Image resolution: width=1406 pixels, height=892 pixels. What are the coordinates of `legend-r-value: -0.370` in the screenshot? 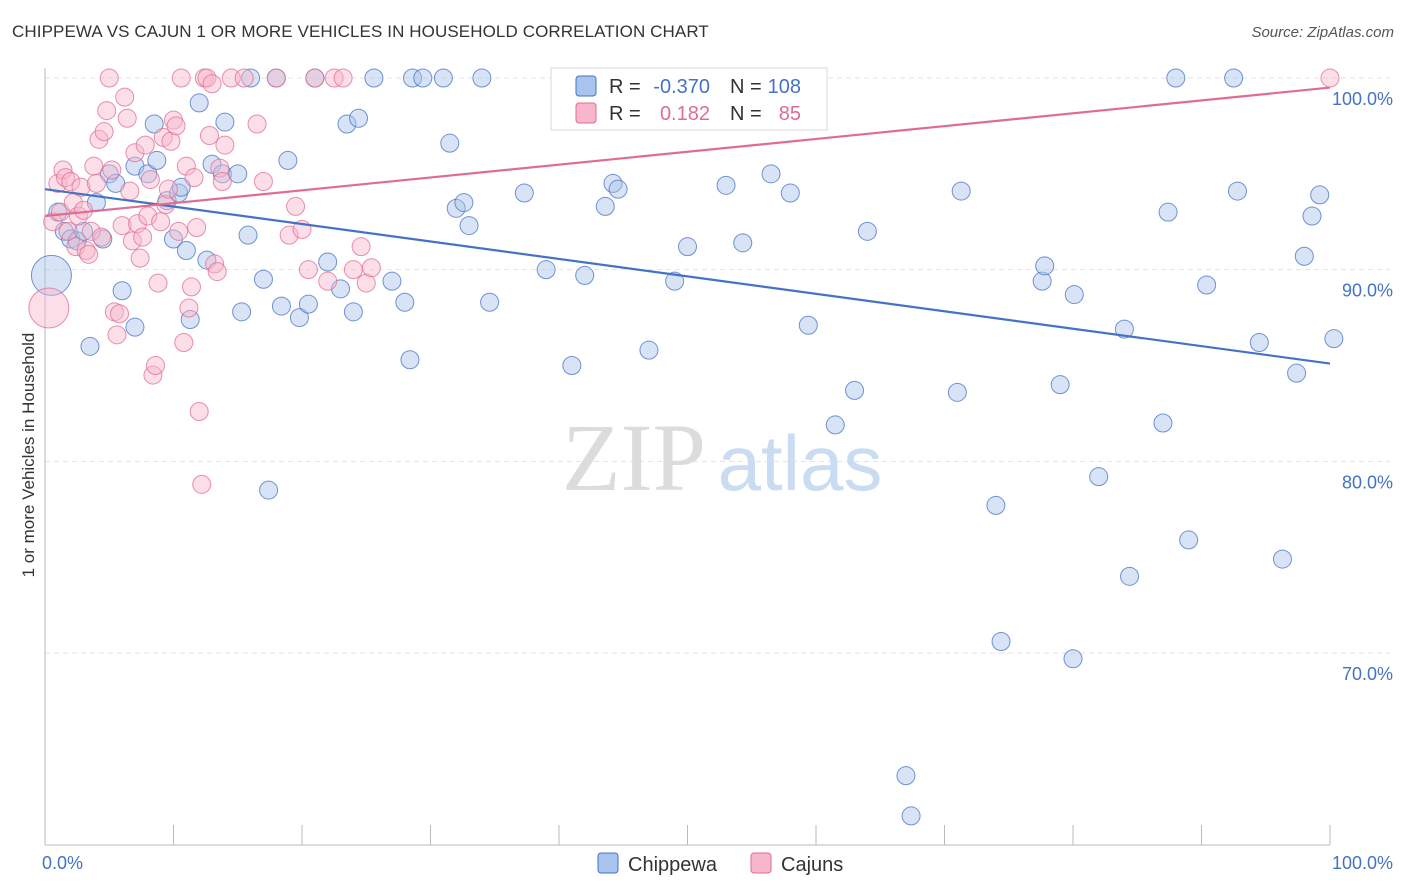 It's located at (681, 87).